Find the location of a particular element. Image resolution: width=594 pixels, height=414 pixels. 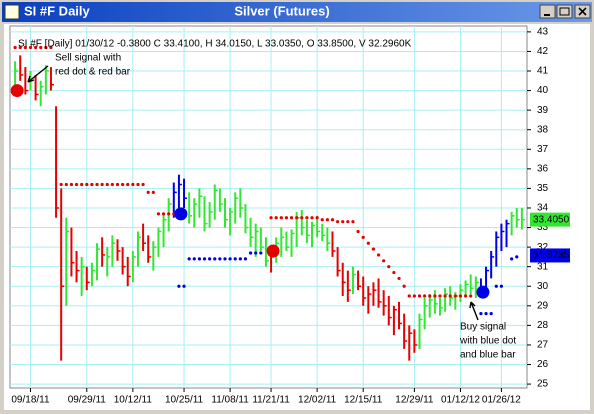

y-tick-label: 37 is located at coordinates (543, 149).